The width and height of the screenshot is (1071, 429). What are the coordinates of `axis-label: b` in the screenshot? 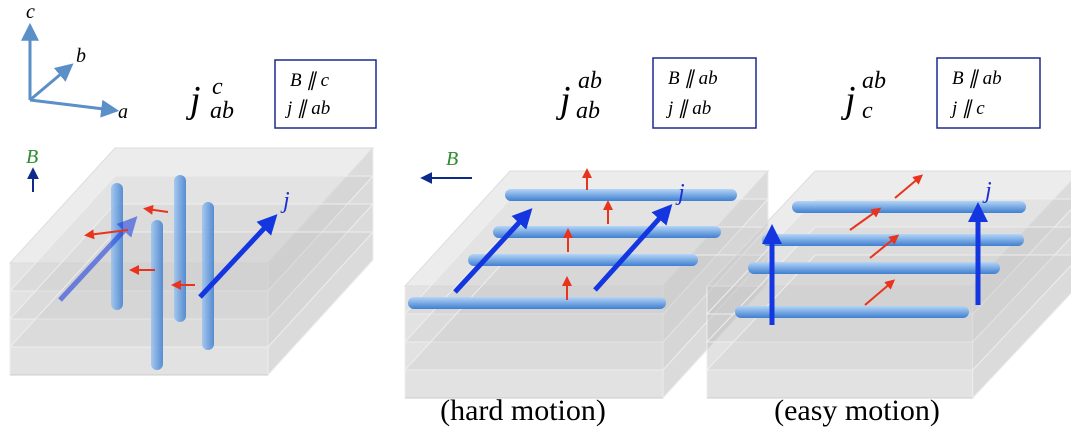 It's located at (81, 56).